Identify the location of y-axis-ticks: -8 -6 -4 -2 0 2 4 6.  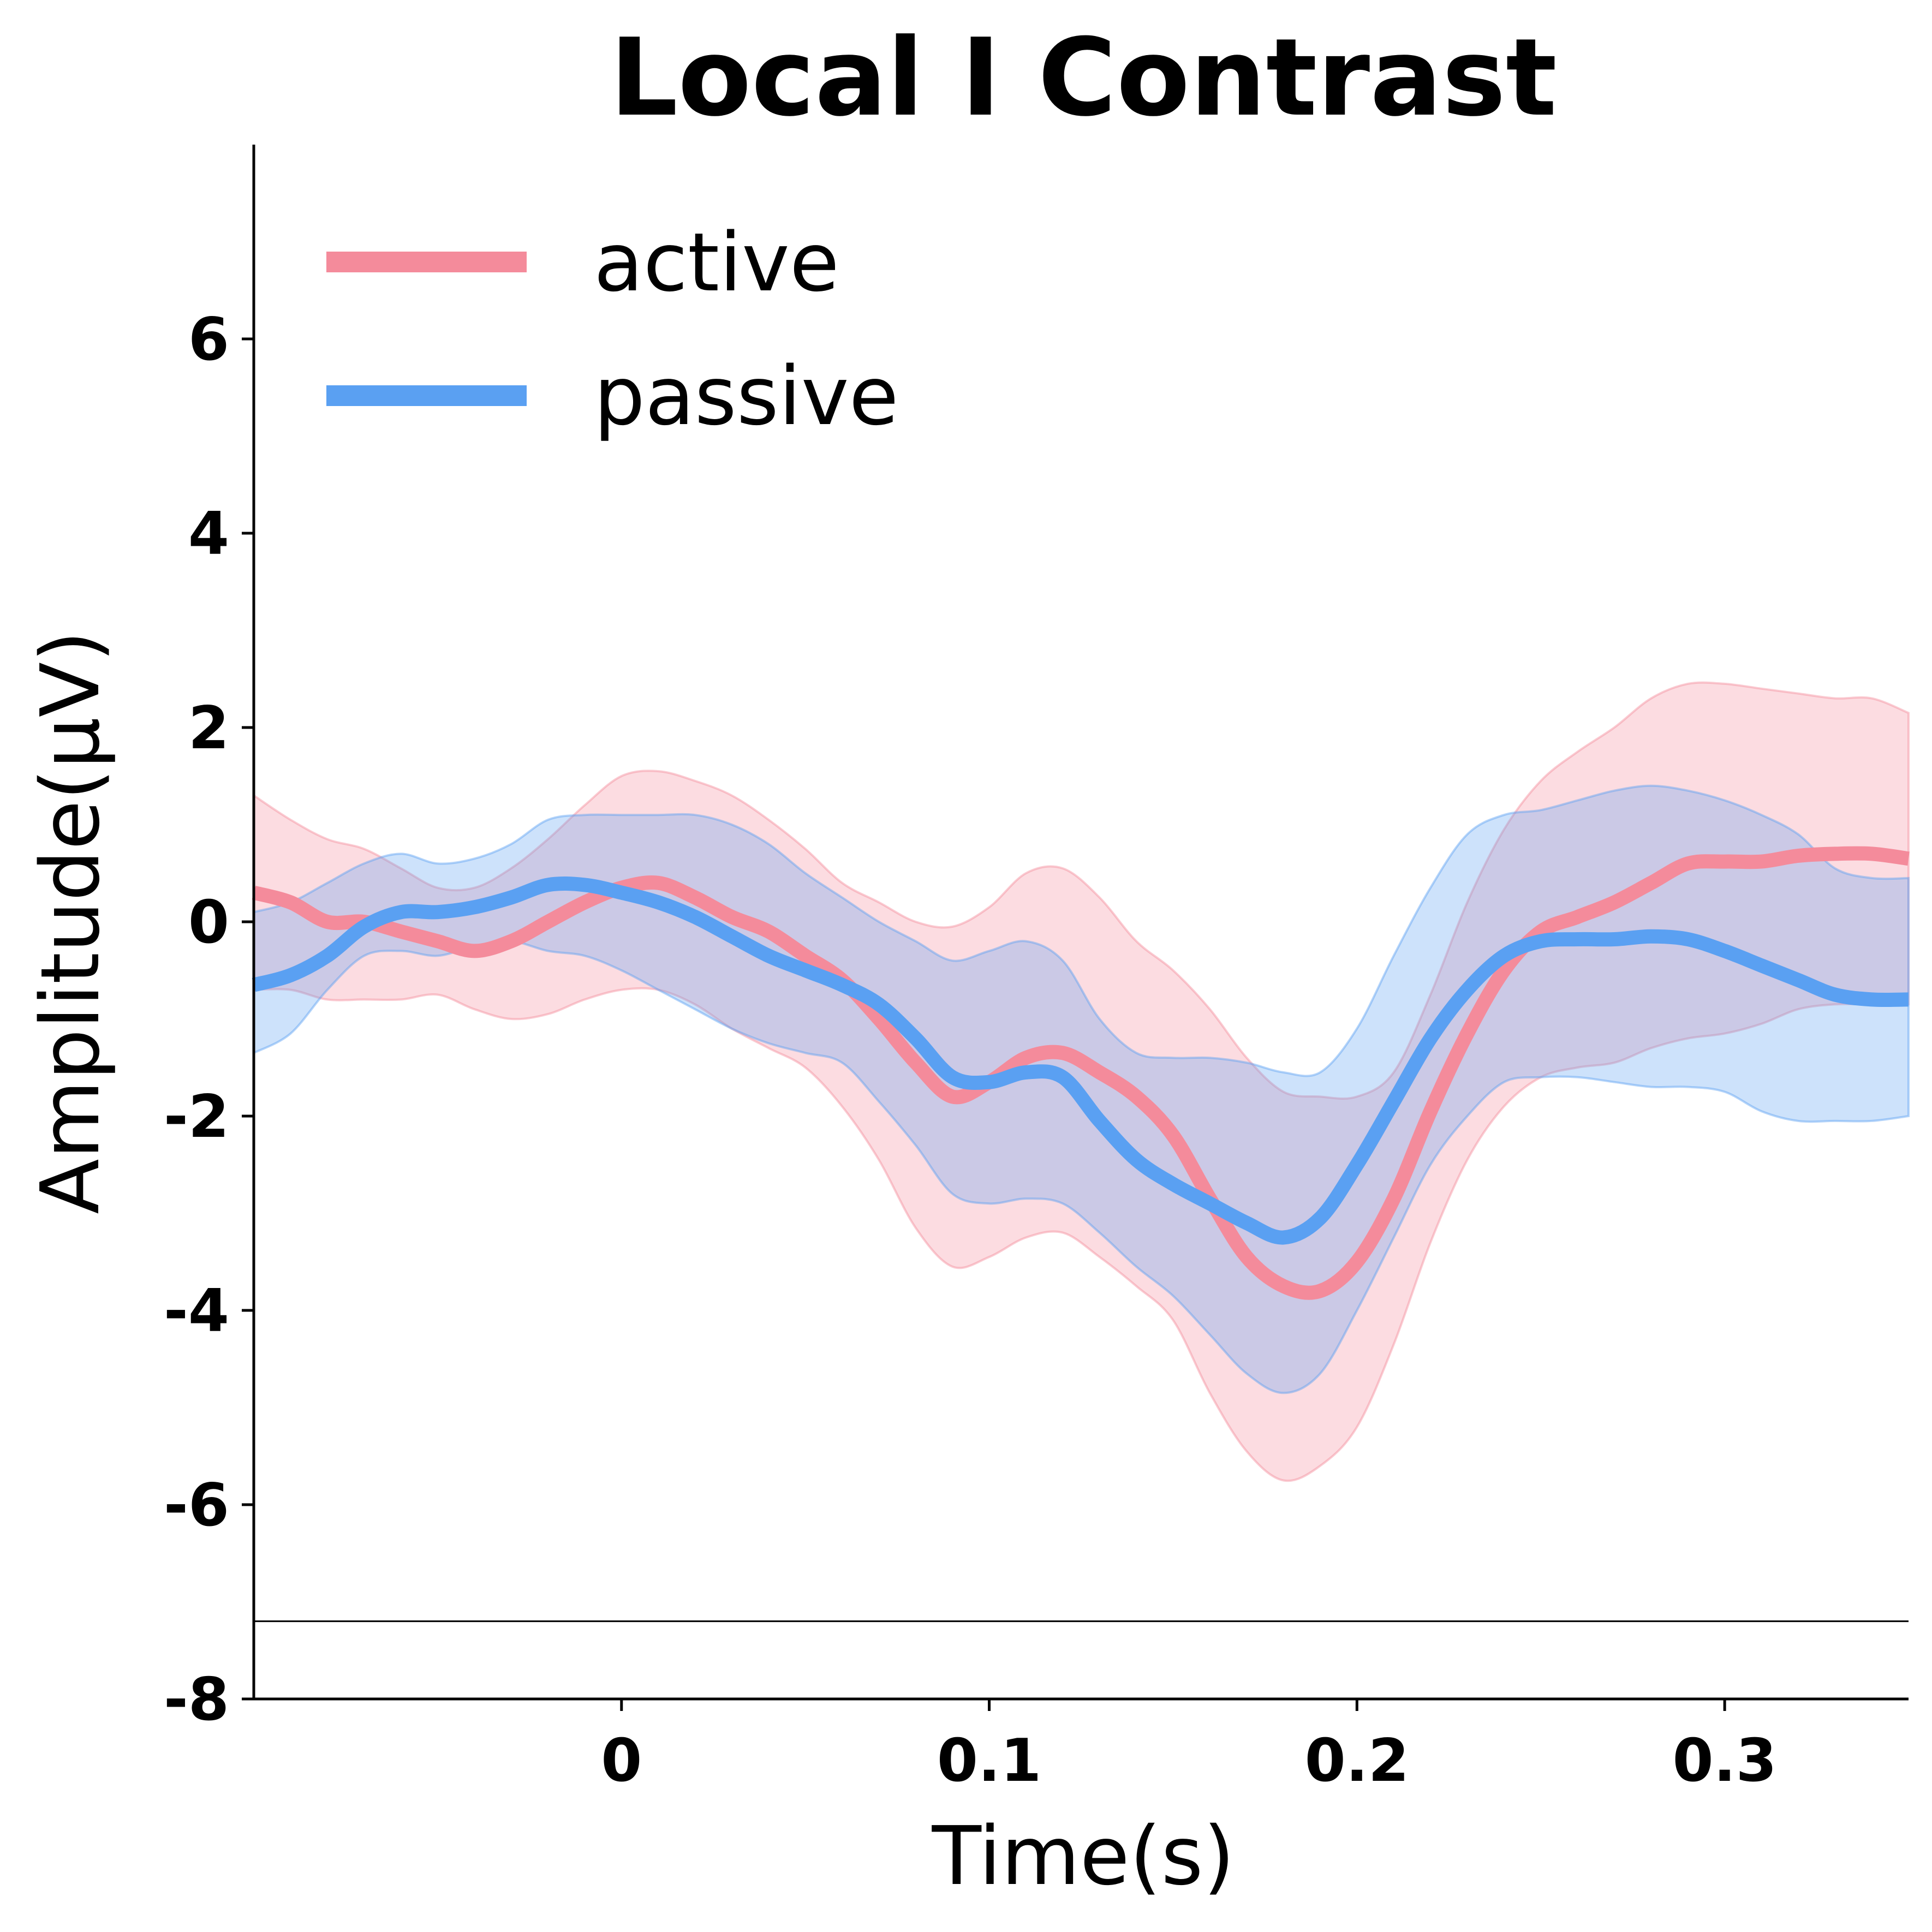
(209, 1020).